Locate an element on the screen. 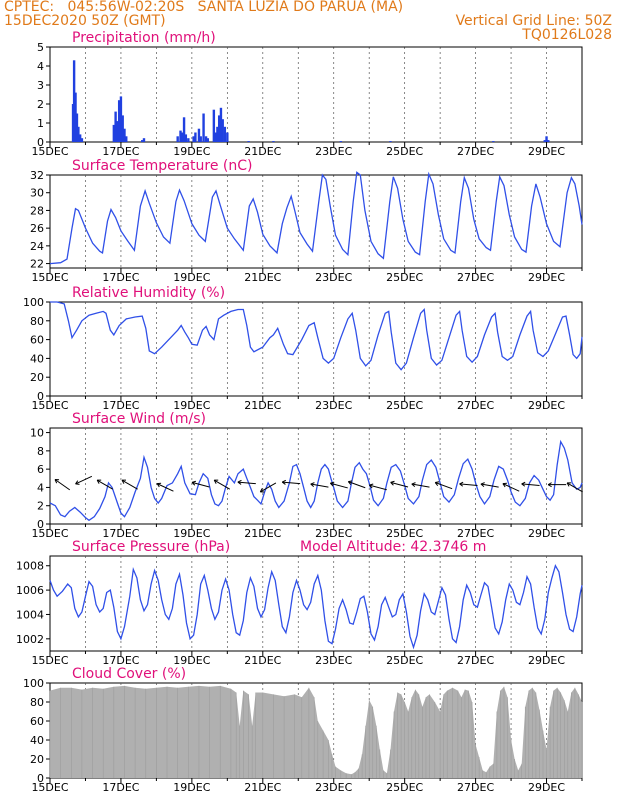 This screenshot has width=618, height=800. pressure-xtick-label: 17DEC is located at coordinates (120, 660).